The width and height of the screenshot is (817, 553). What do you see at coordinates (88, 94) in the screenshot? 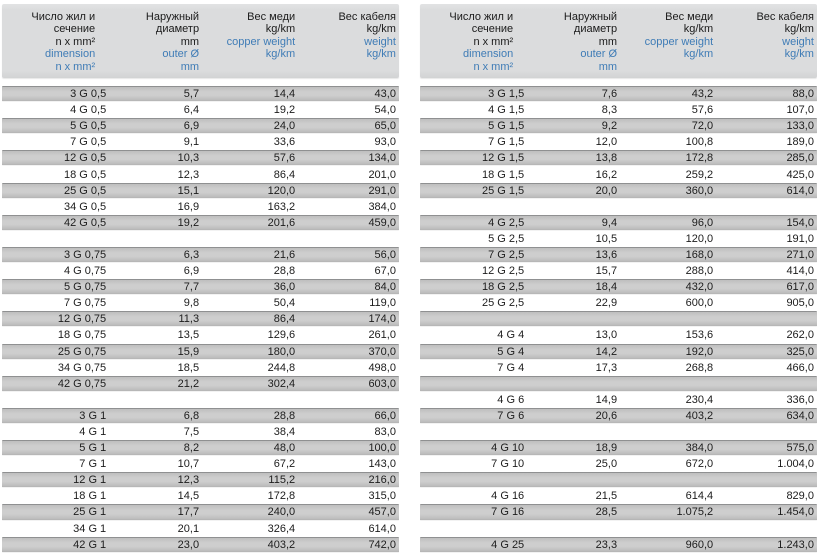
I see `dimension-cell: 3 G 0,5` at bounding box center [88, 94].